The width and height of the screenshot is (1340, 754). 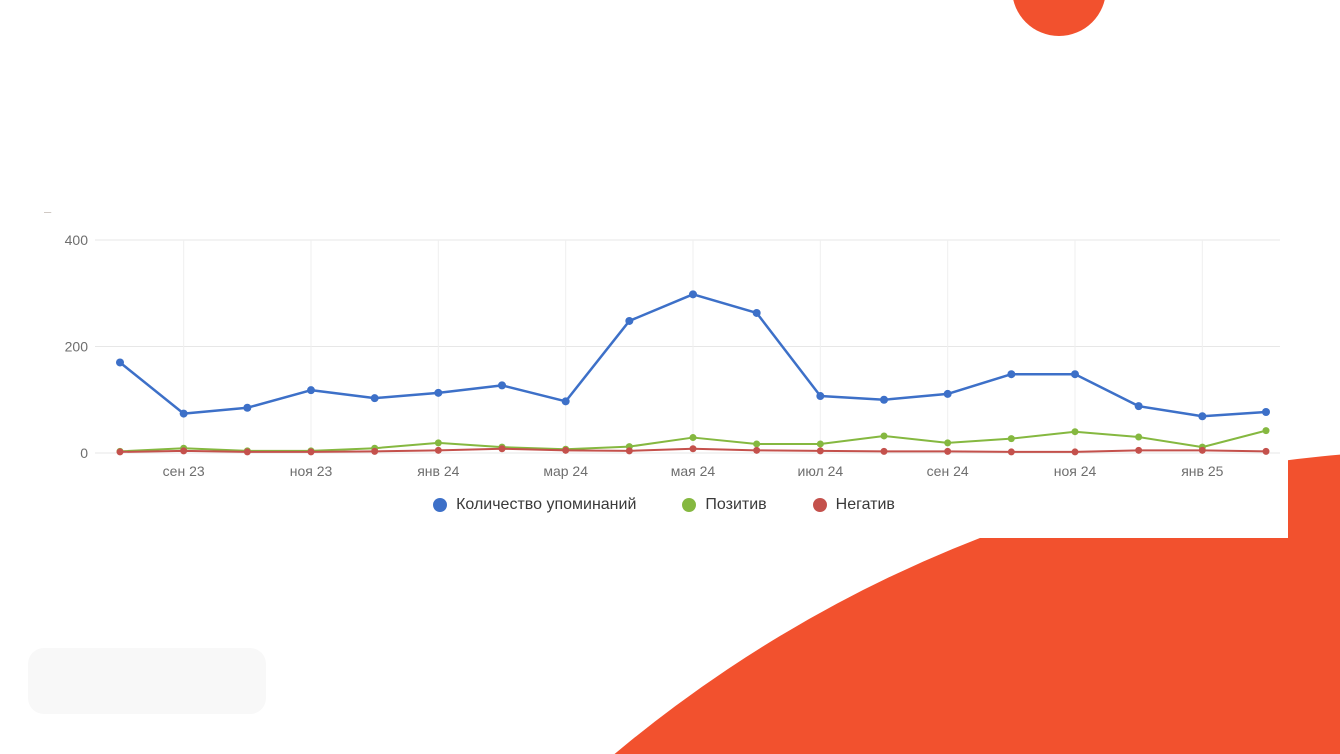 What do you see at coordinates (865, 504) in the screenshot?
I see `legend-label: Негатив` at bounding box center [865, 504].